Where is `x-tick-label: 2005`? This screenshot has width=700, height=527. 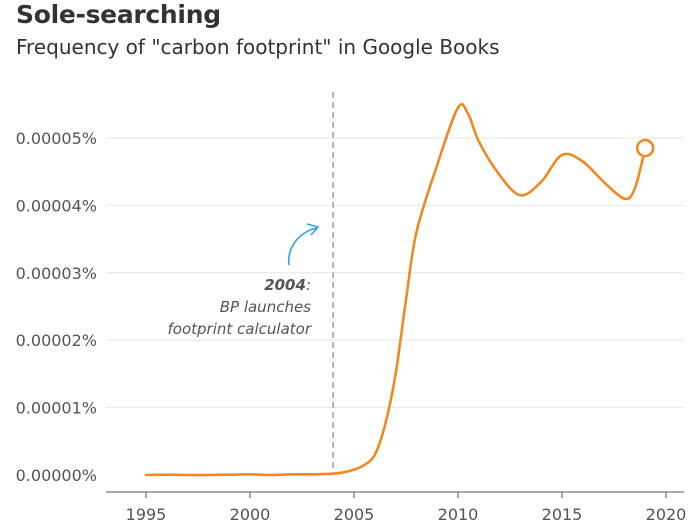 x-tick-label: 2005 is located at coordinates (354, 514).